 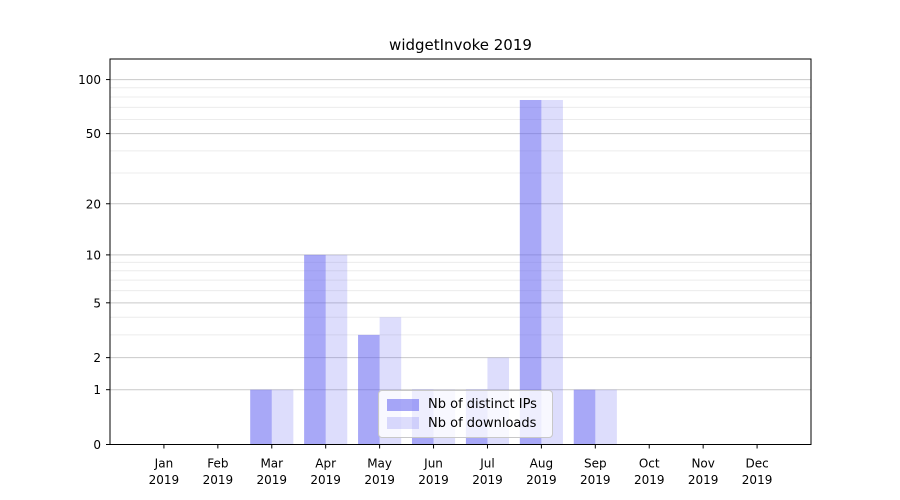 What do you see at coordinates (97, 358) in the screenshot?
I see `y-tick-label: 2` at bounding box center [97, 358].